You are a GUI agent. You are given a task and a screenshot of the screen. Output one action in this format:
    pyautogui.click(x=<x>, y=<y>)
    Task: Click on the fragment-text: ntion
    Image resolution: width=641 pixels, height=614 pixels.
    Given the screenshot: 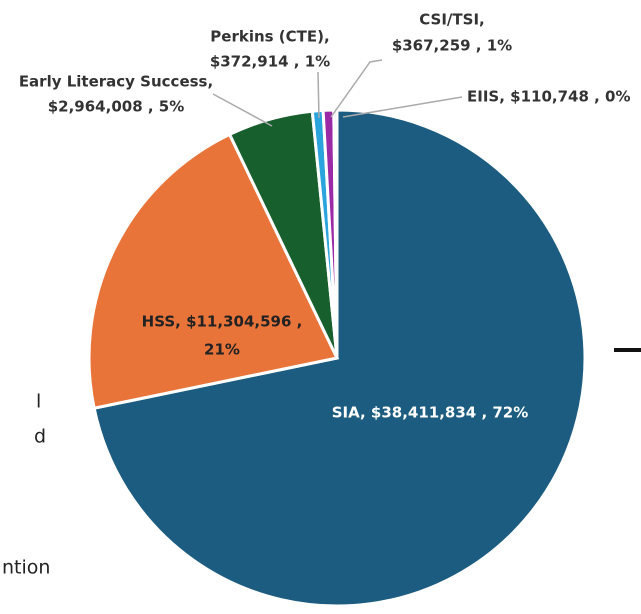 What is the action you would take?
    pyautogui.click(x=26, y=568)
    